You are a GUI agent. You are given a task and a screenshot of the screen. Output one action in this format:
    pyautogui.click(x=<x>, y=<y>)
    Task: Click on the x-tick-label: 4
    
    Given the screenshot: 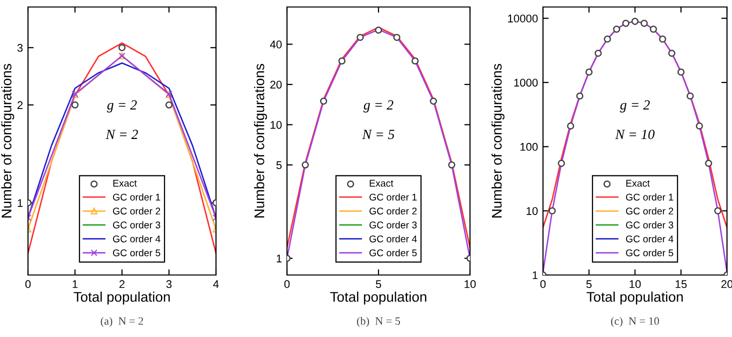 What is the action you would take?
    pyautogui.click(x=216, y=284)
    